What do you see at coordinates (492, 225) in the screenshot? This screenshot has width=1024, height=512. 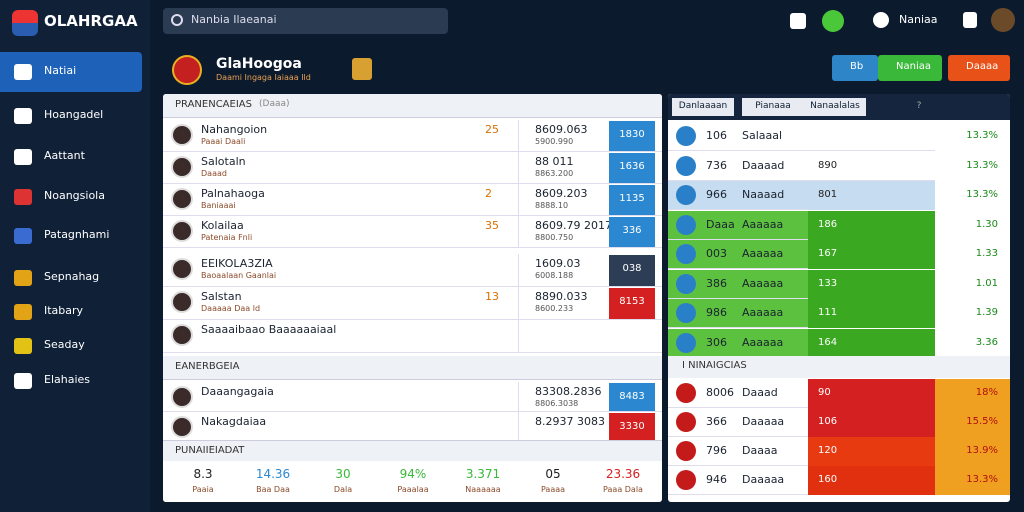 I see `row-score: 35` at bounding box center [492, 225].